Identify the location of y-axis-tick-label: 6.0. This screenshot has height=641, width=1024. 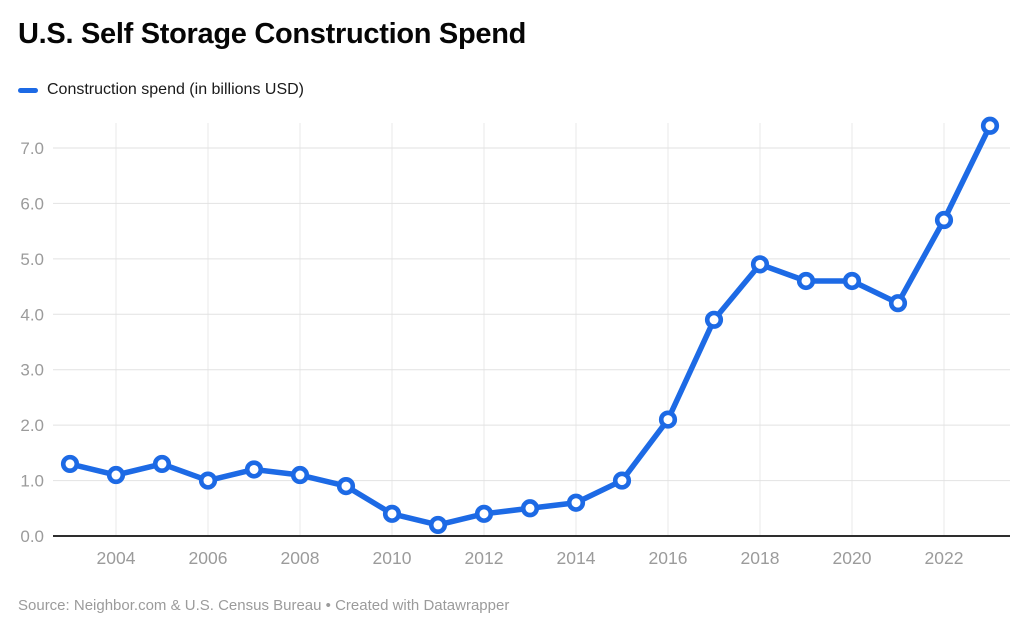
(32, 203).